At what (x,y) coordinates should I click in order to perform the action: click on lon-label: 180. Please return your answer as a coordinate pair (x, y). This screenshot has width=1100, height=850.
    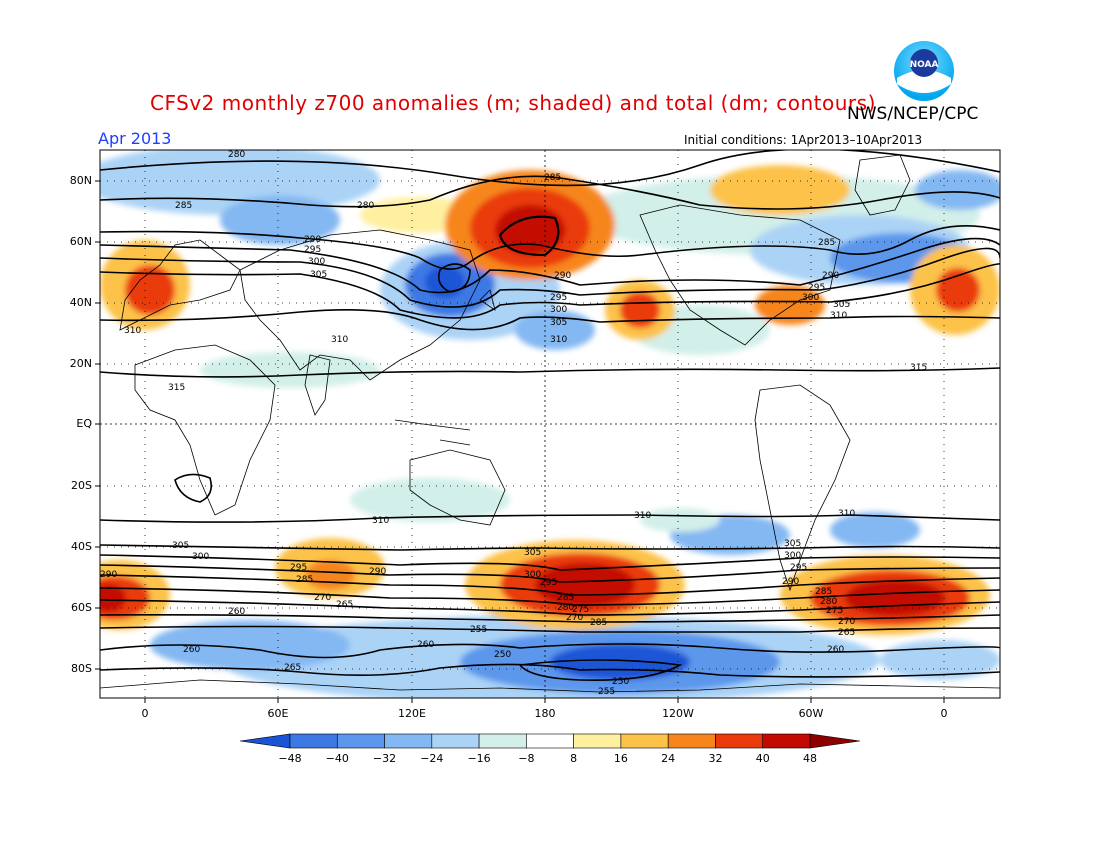
    Looking at the image, I should click on (545, 713).